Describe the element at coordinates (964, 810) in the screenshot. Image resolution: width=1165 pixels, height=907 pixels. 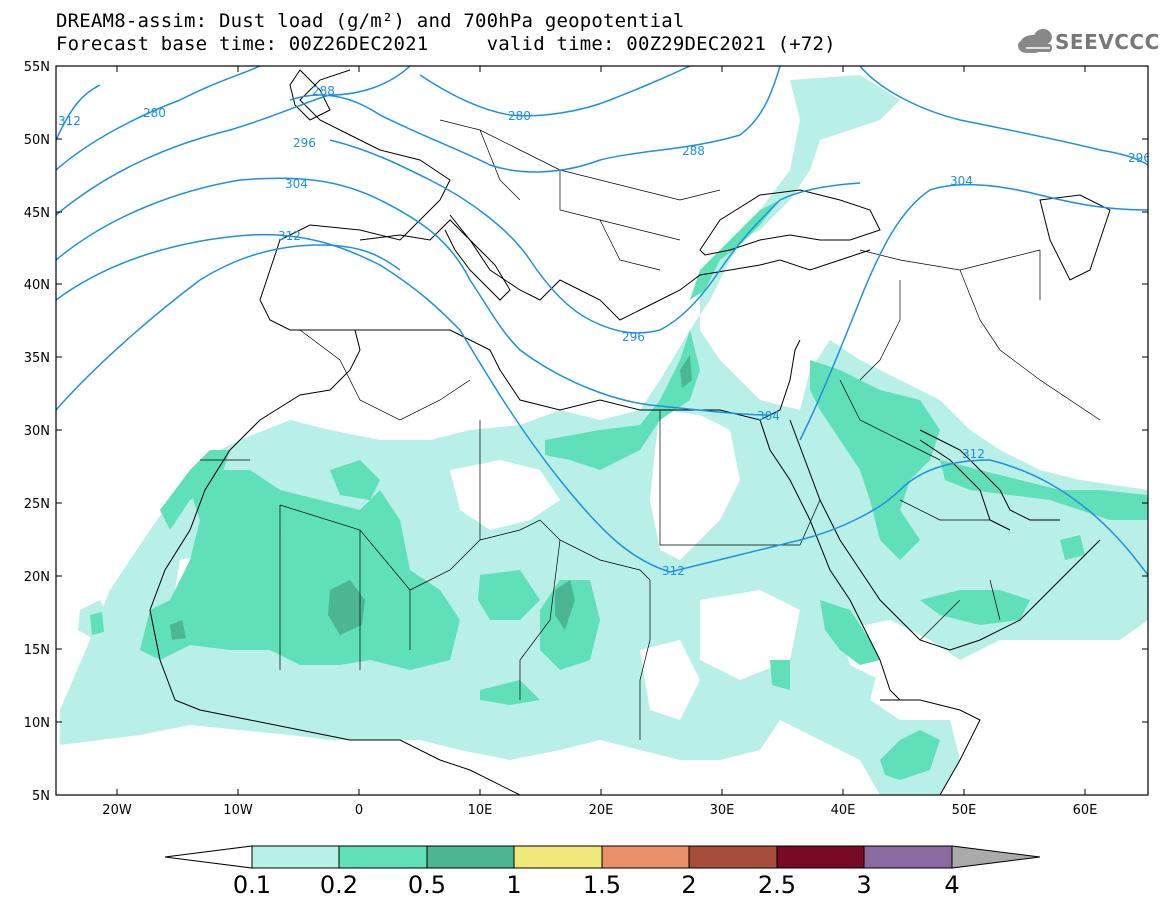
I see `lon-tick-label: 50E` at that location.